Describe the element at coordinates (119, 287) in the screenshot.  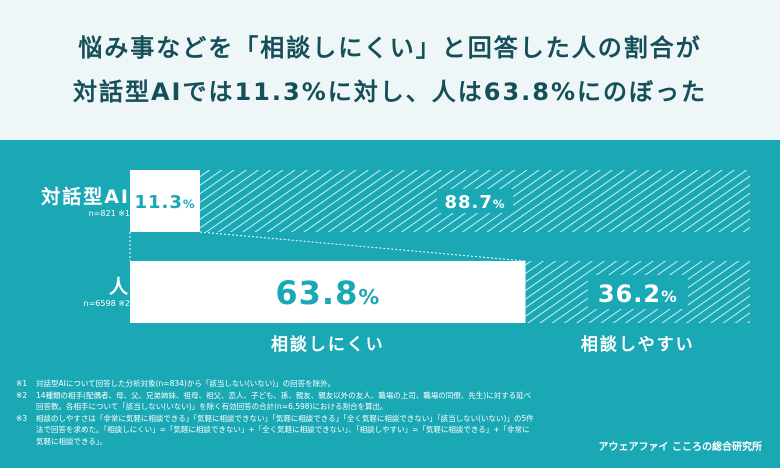
I see `category-label: 人` at that location.